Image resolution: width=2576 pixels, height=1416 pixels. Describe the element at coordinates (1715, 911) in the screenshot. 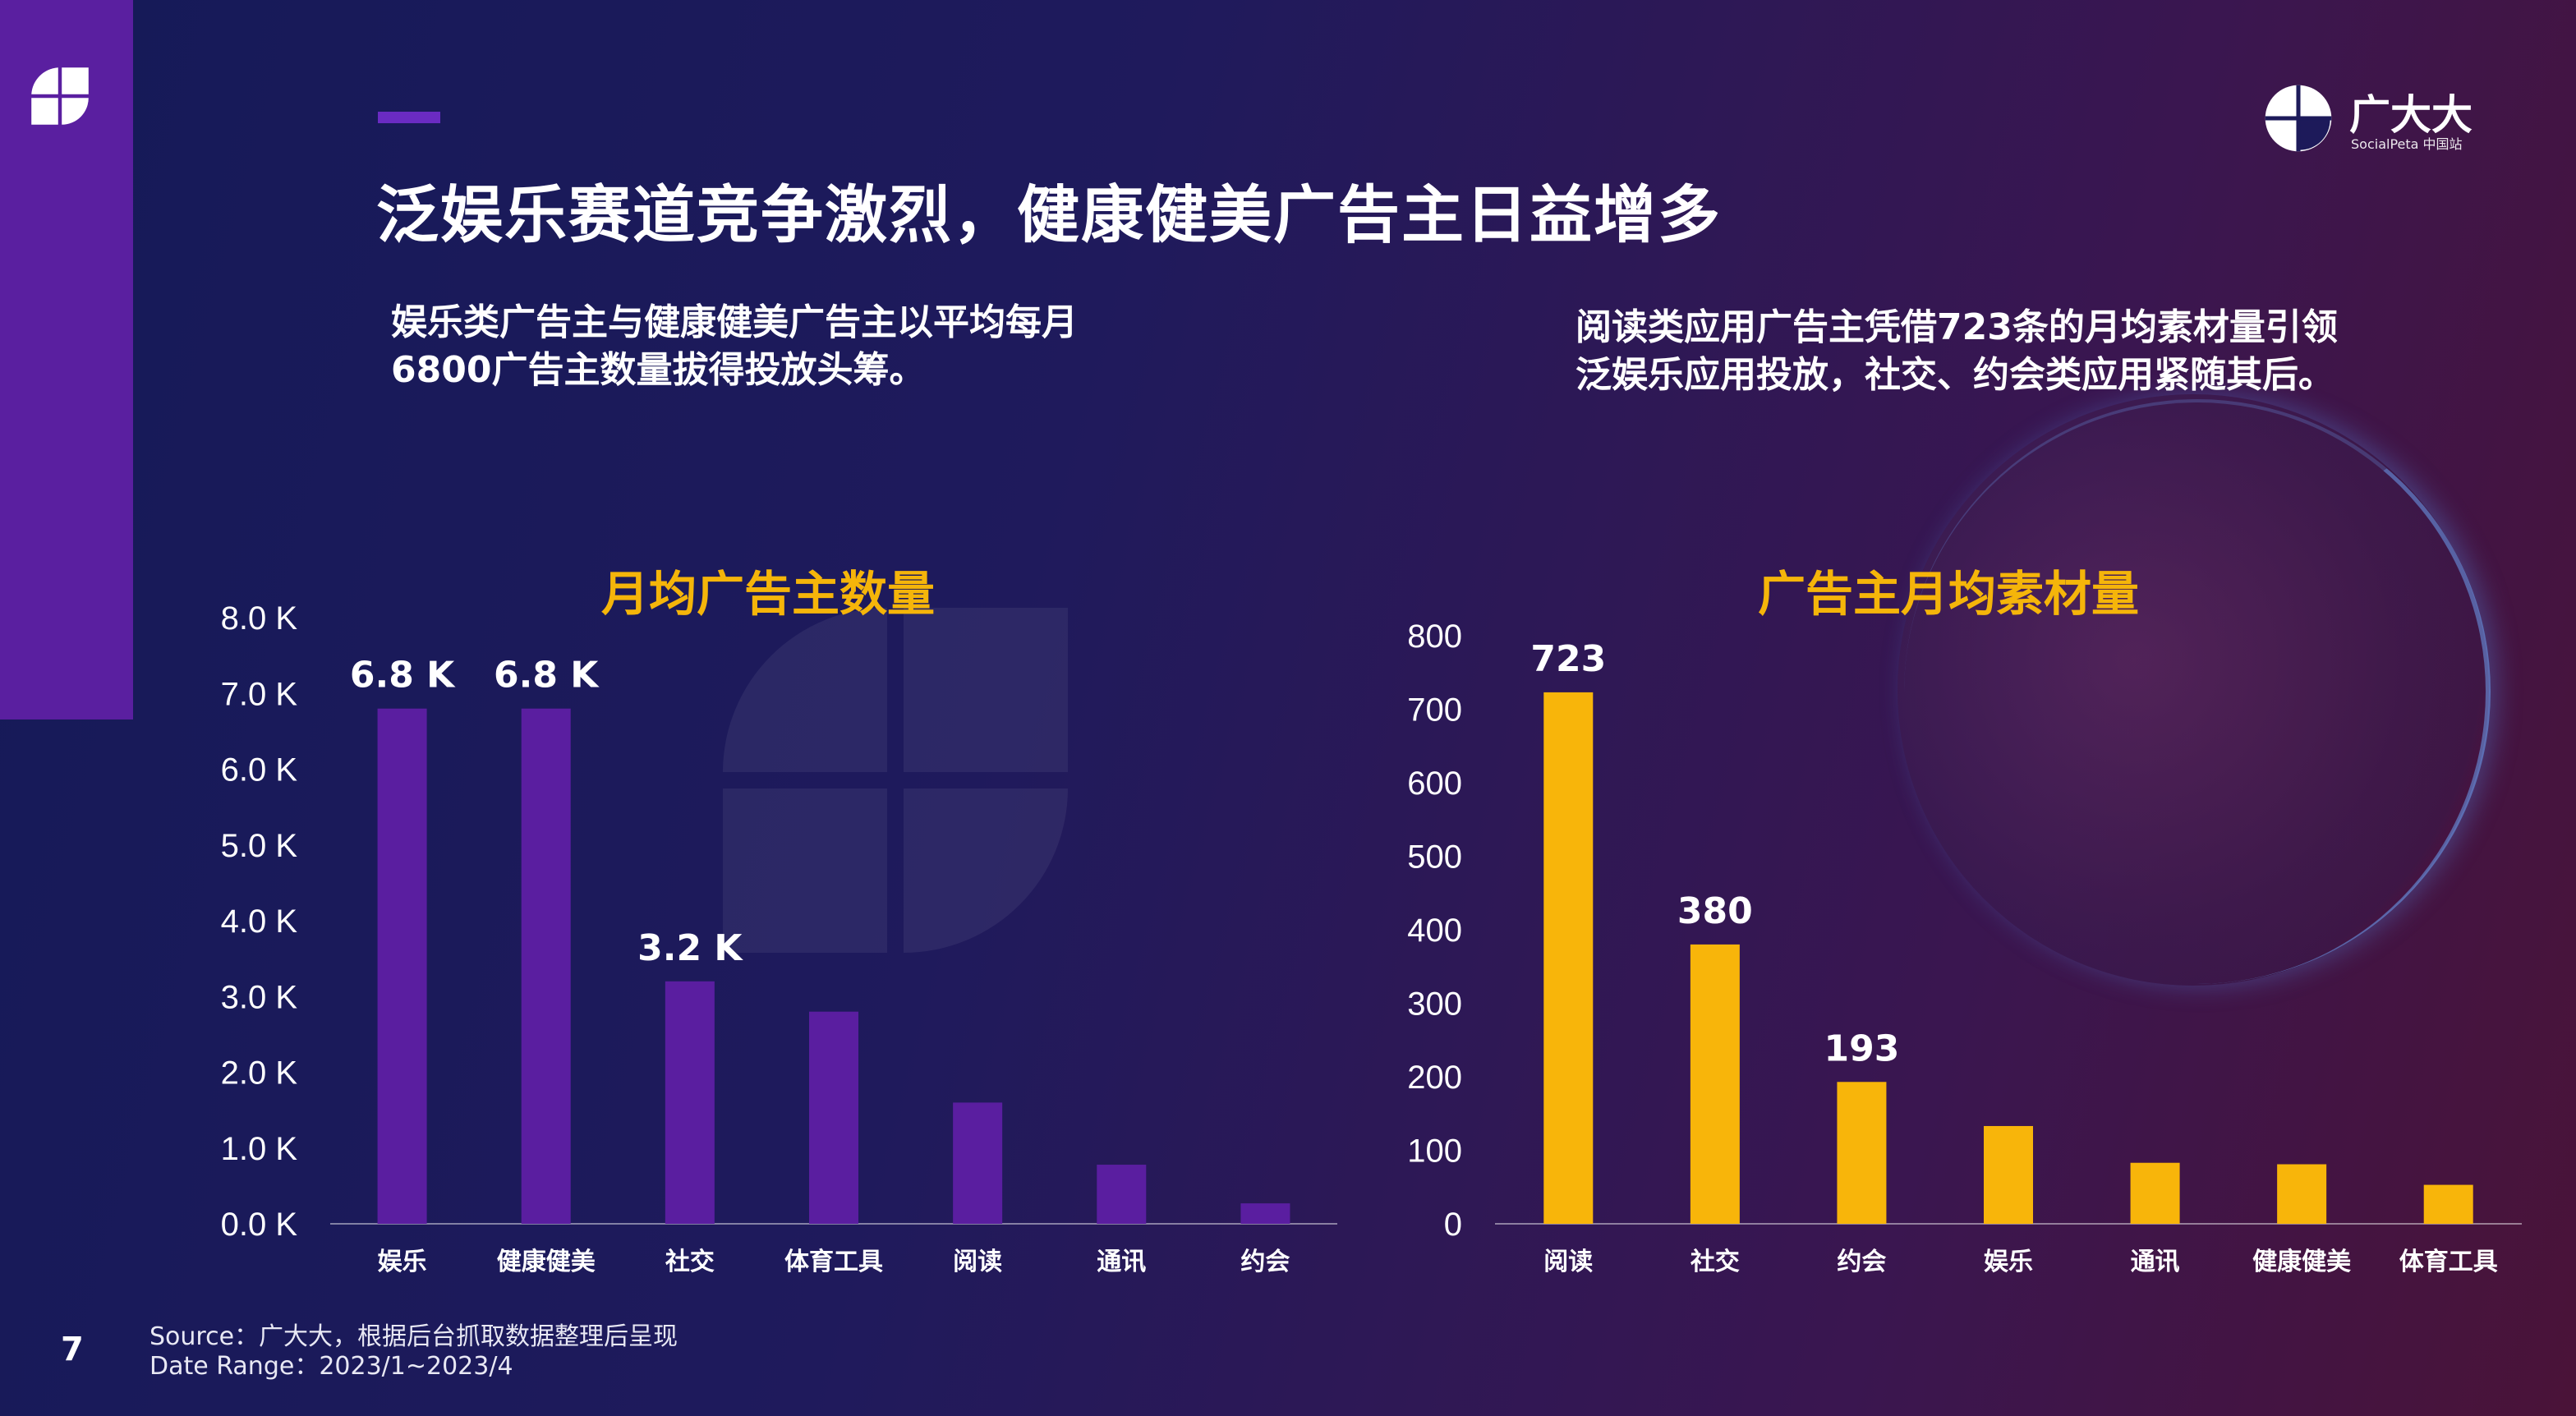

I see `data-label: 380` at that location.